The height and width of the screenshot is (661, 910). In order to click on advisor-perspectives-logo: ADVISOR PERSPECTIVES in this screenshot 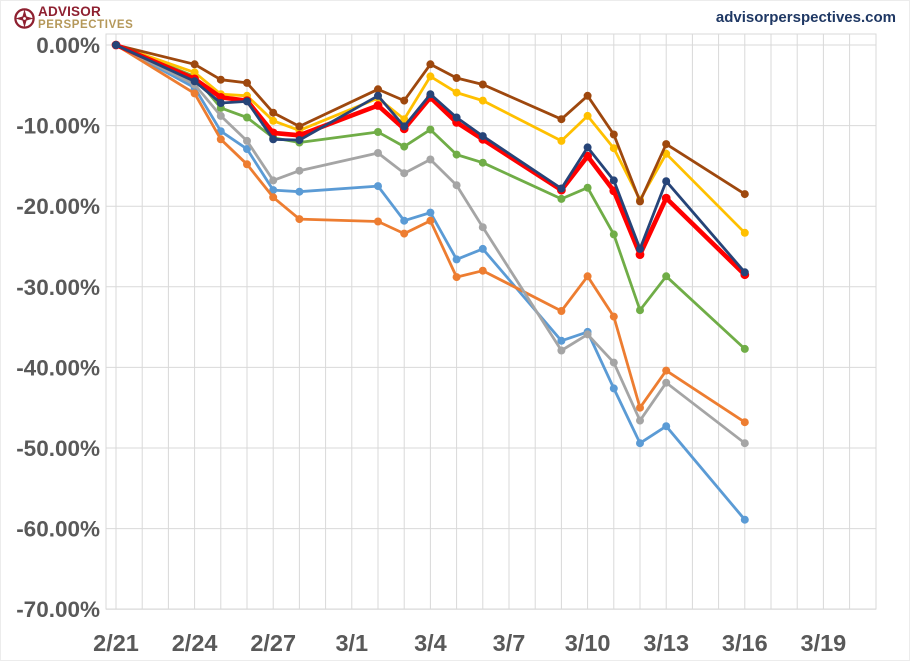, I will do `click(73, 18)`.